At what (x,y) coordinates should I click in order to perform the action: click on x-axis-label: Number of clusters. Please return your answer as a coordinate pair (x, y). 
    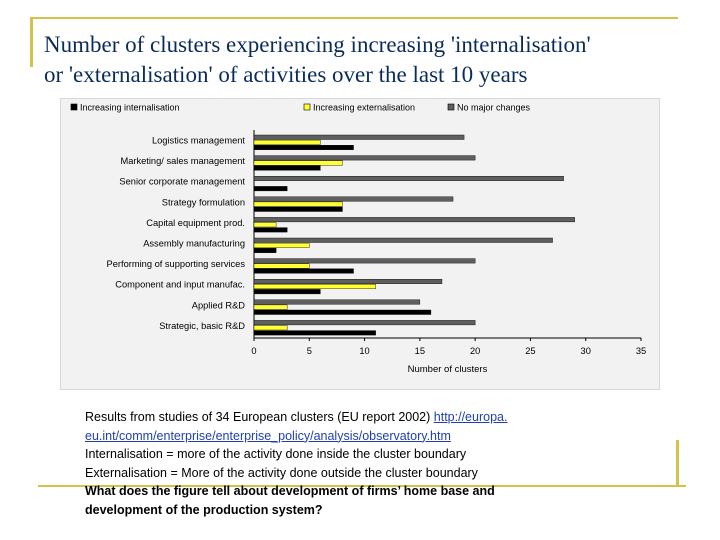
    Looking at the image, I should click on (448, 369).